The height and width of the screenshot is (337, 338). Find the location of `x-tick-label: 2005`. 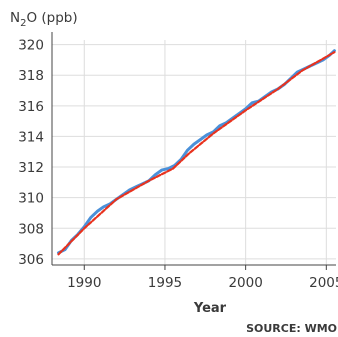

x-tick-label: 2005 is located at coordinates (323, 283).